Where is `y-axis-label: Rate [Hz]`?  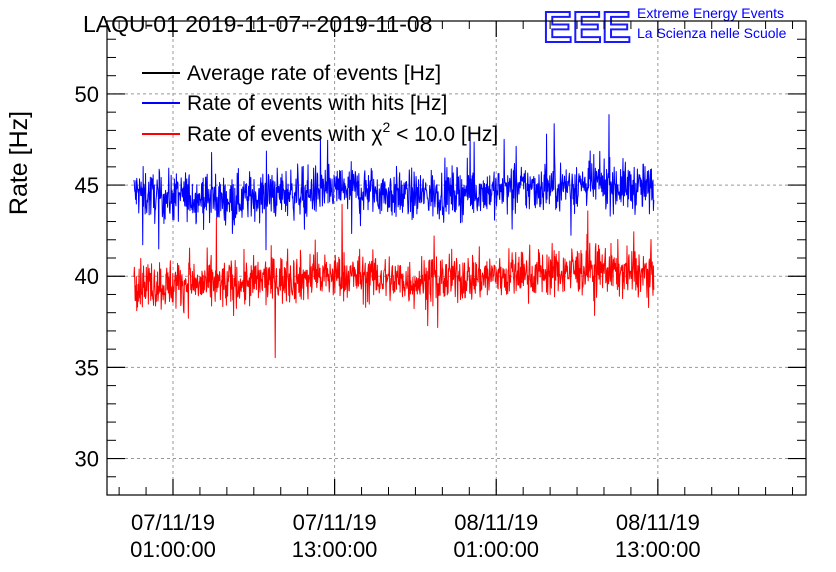
y-axis-label: Rate [Hz] is located at coordinates (19, 163).